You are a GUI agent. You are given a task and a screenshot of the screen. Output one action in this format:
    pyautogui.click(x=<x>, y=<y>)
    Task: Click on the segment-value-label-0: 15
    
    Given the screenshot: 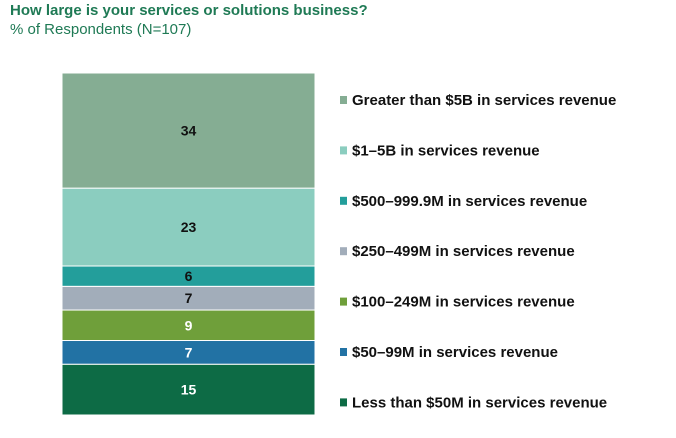 What is the action you would take?
    pyautogui.click(x=189, y=390)
    